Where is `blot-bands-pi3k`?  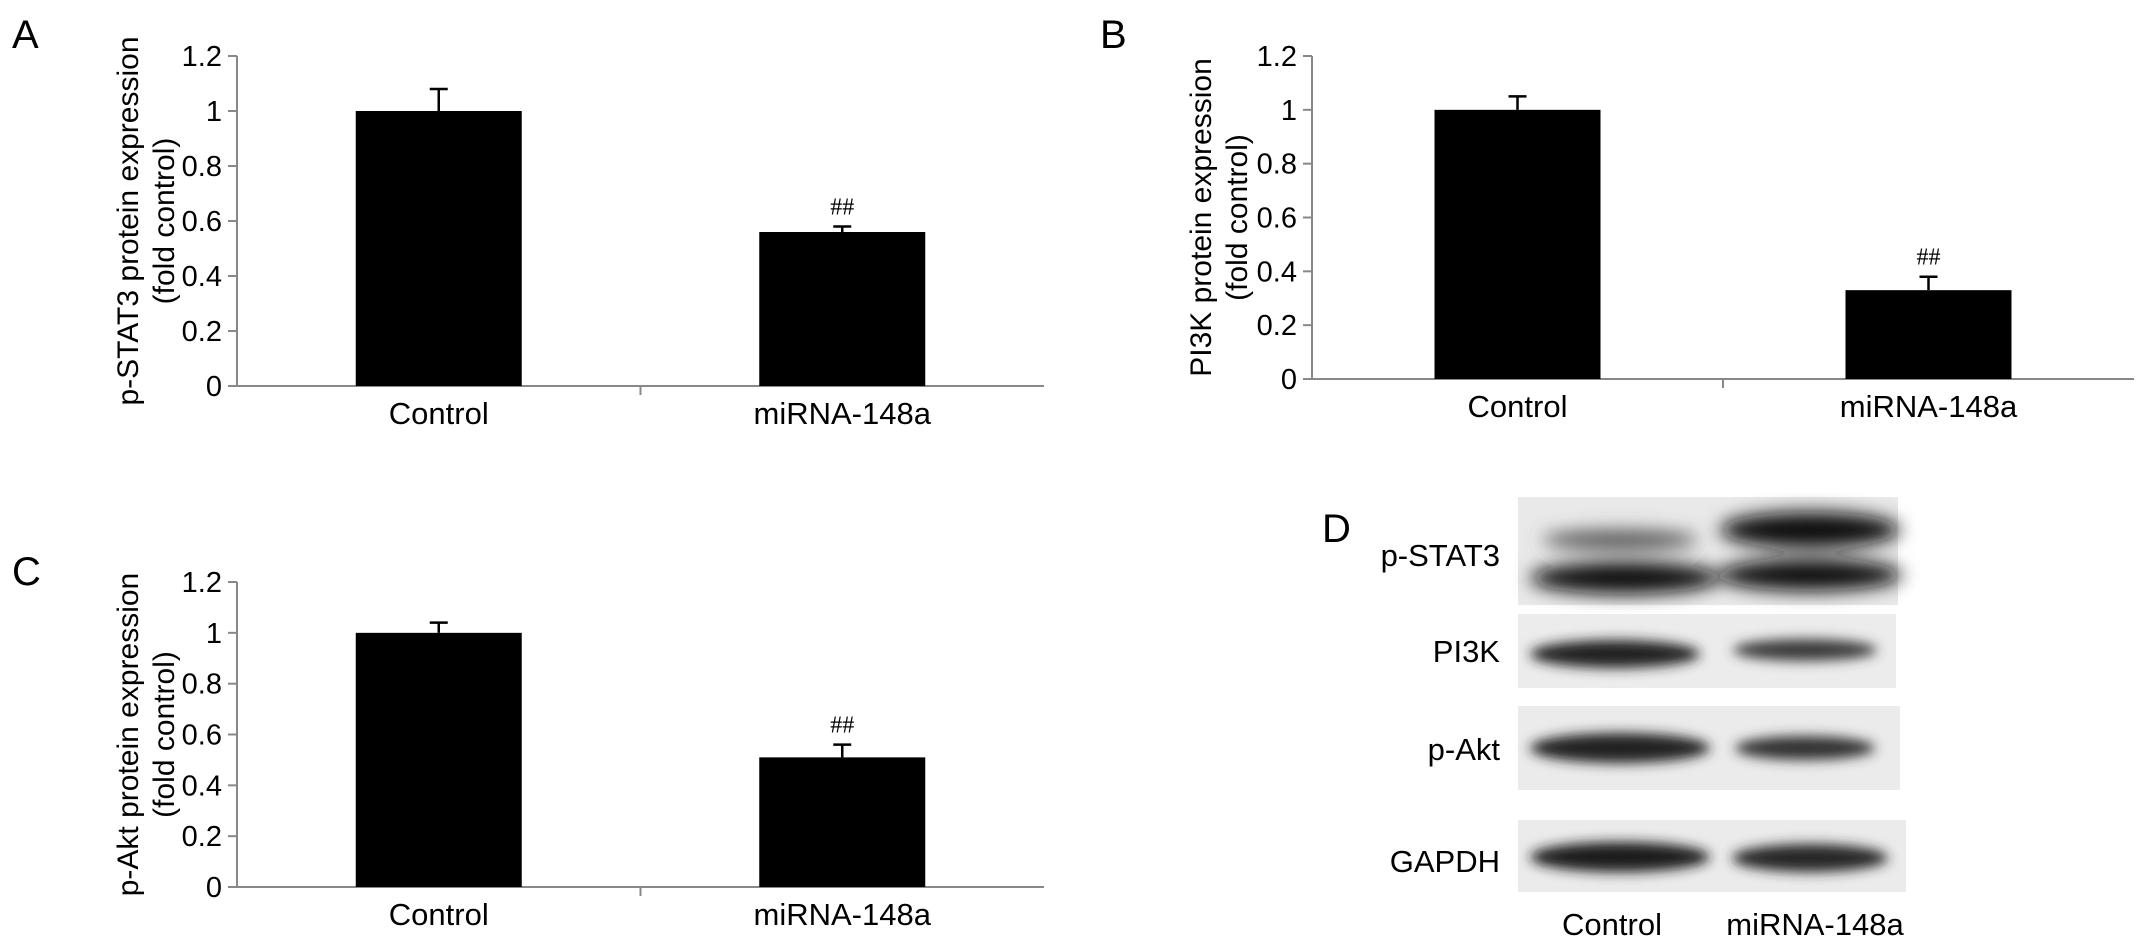
blot-bands-pi3k is located at coordinates (1703, 653).